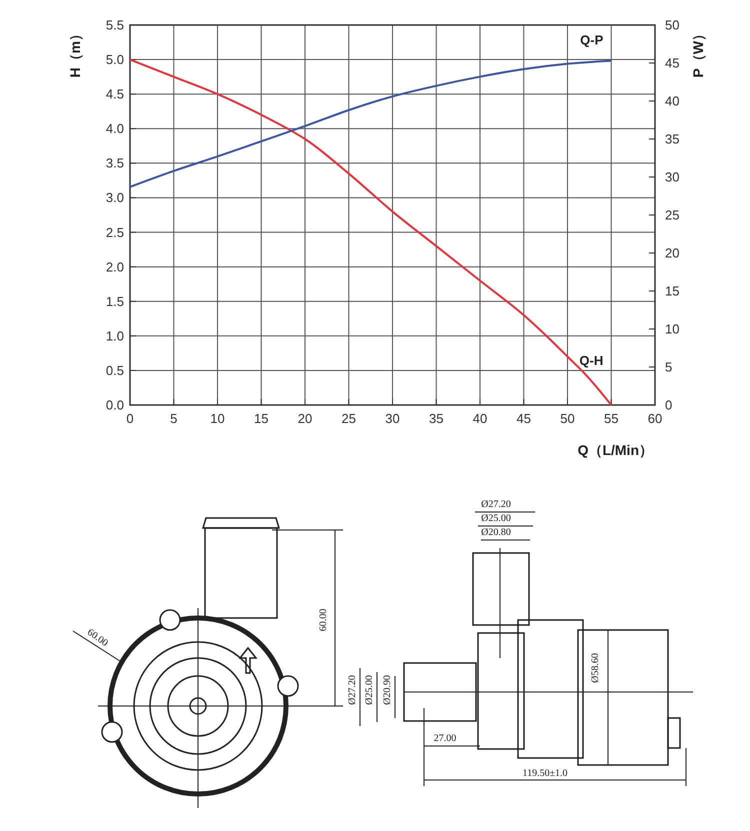  What do you see at coordinates (387, 690) in the screenshot?
I see `text: Ø20.90` at bounding box center [387, 690].